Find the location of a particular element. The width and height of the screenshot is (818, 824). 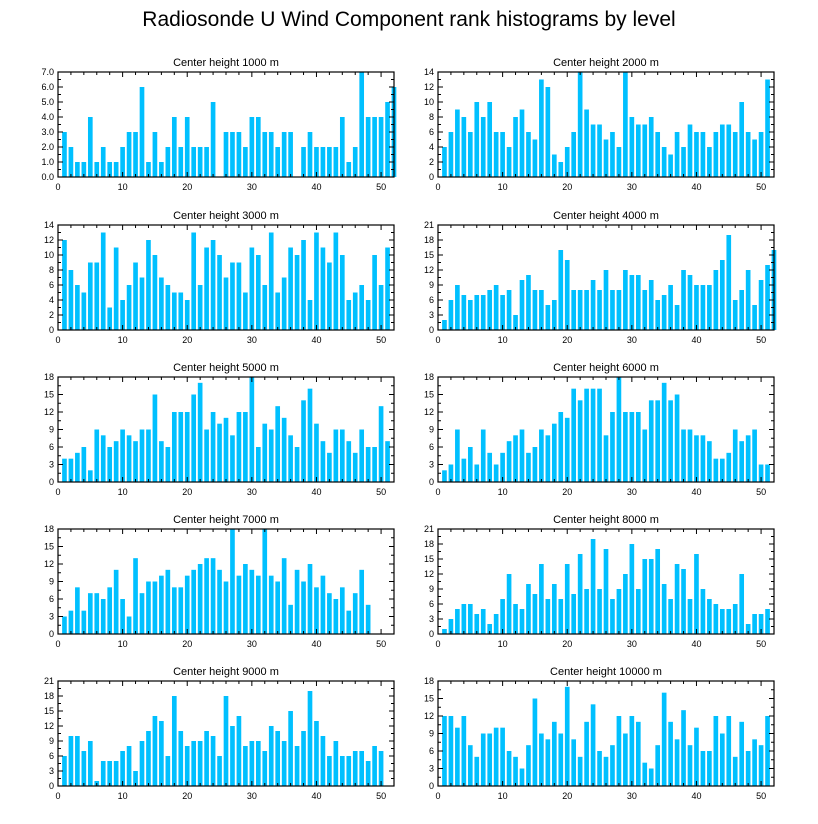

x-tick-label: 40 is located at coordinates (696, 796).